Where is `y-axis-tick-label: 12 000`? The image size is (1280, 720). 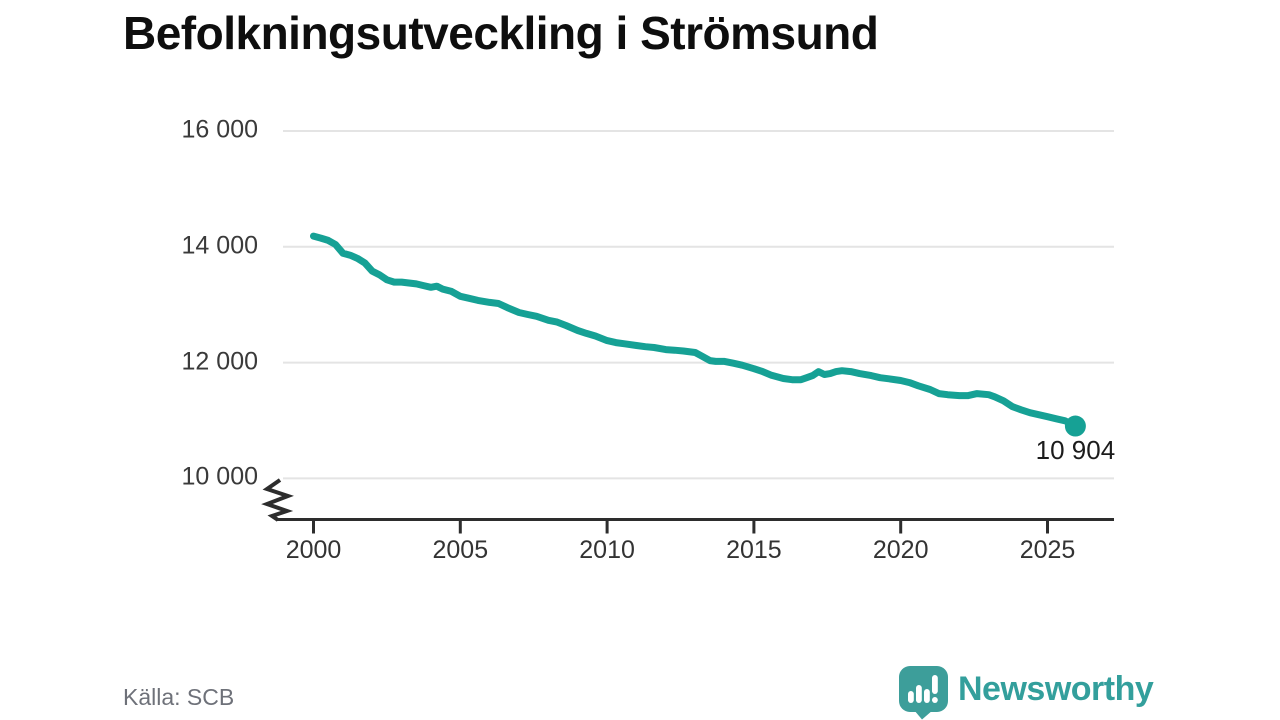
y-axis-tick-label: 12 000 is located at coordinates (219, 360).